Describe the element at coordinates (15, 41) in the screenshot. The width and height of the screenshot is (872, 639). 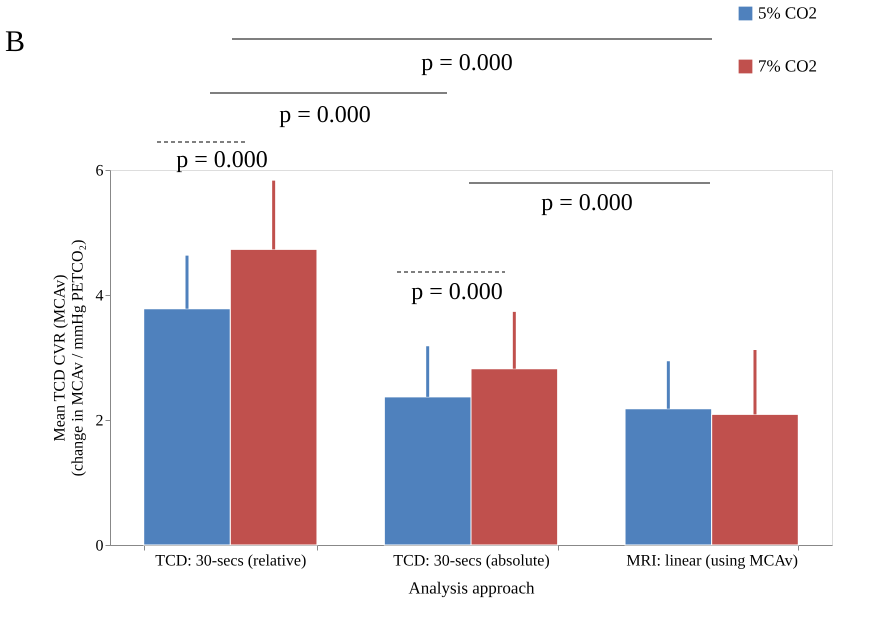
I see `chart-title: B` at that location.